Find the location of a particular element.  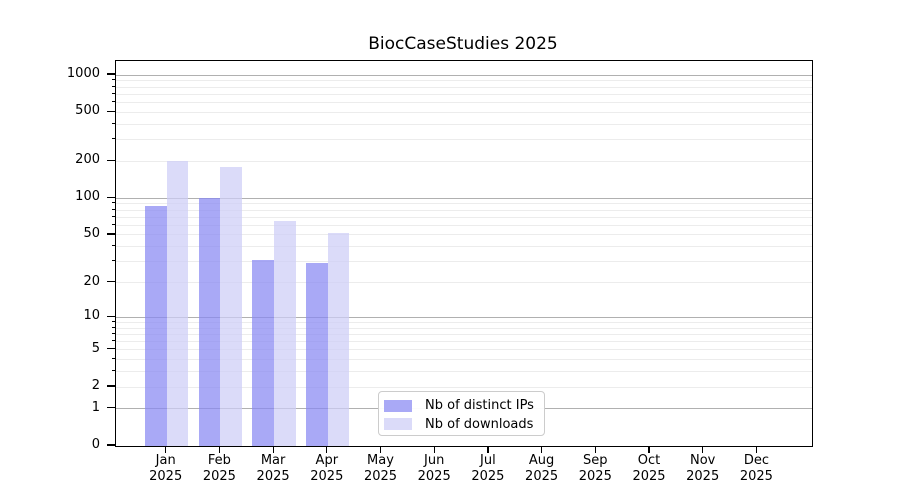

x-tick-label-mar: Mar 2025 is located at coordinates (273, 468).